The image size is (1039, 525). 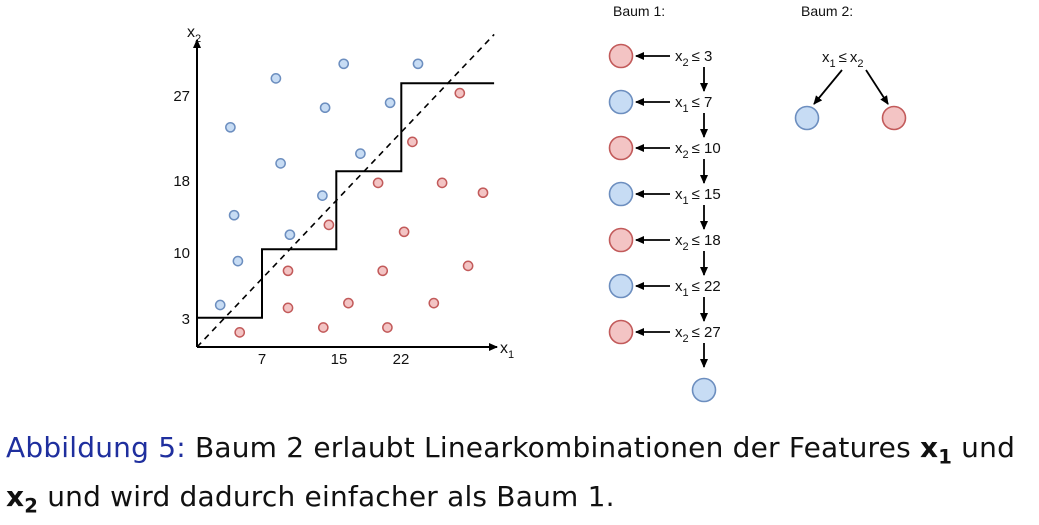 I want to click on tree-2-title: Baum 2:, so click(x=827, y=11).